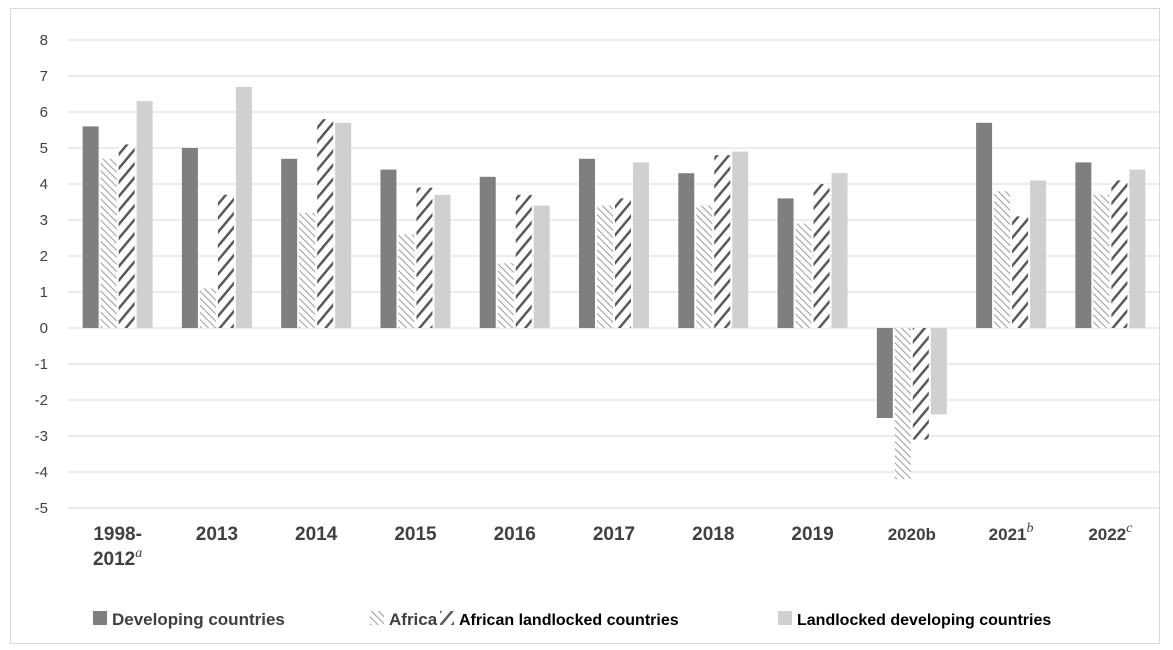 This screenshot has height=650, width=1173. Describe the element at coordinates (415, 534) in the screenshot. I see `x-tick-label: 2015` at that location.